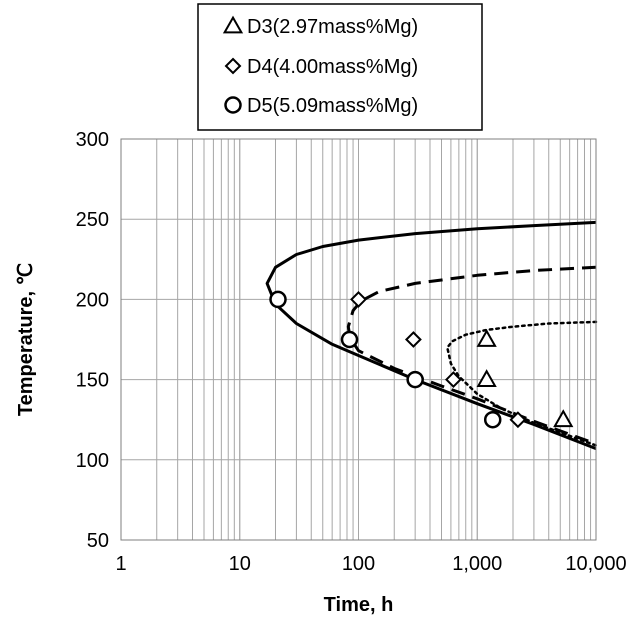  What do you see at coordinates (233, 66) in the screenshot?
I see `legend-diamond-icon` at bounding box center [233, 66].